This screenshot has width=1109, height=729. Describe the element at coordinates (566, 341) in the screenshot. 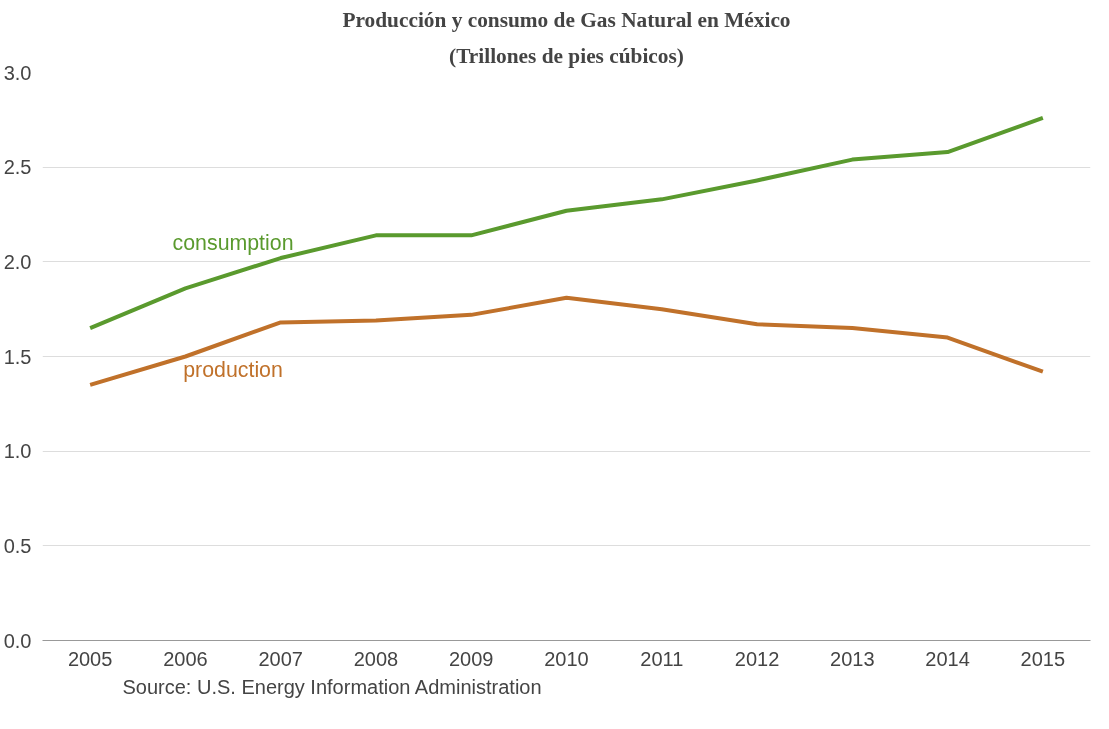

I see `line-series` at that location.